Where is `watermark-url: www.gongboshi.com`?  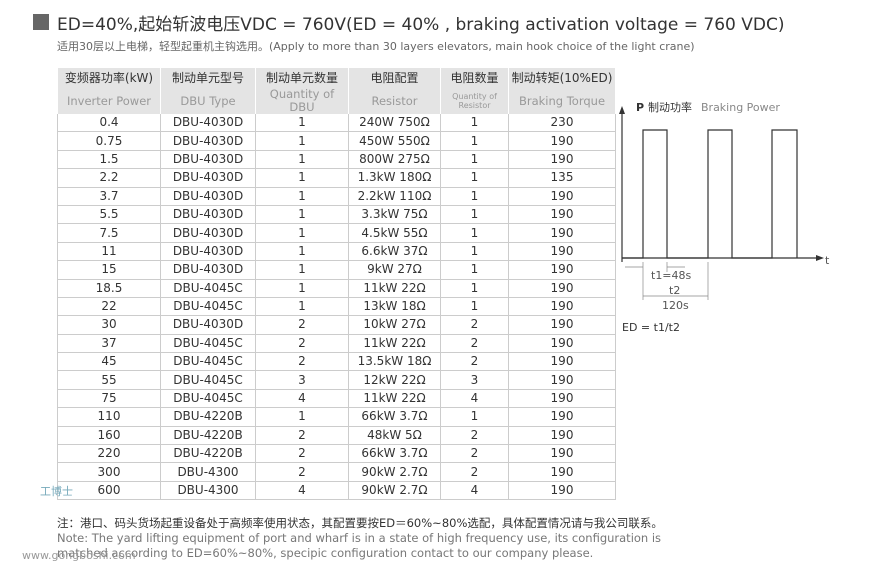 watermark-url: www.gongboshi.com is located at coordinates (79, 555).